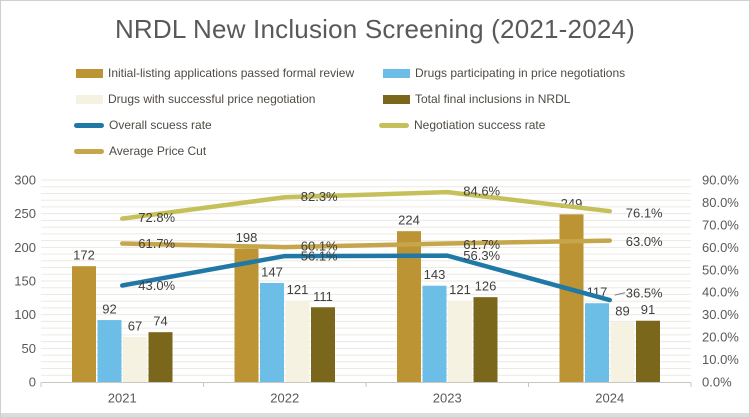 The height and width of the screenshot is (418, 750). Describe the element at coordinates (323, 296) in the screenshot. I see `bar-data-label: 111` at that location.